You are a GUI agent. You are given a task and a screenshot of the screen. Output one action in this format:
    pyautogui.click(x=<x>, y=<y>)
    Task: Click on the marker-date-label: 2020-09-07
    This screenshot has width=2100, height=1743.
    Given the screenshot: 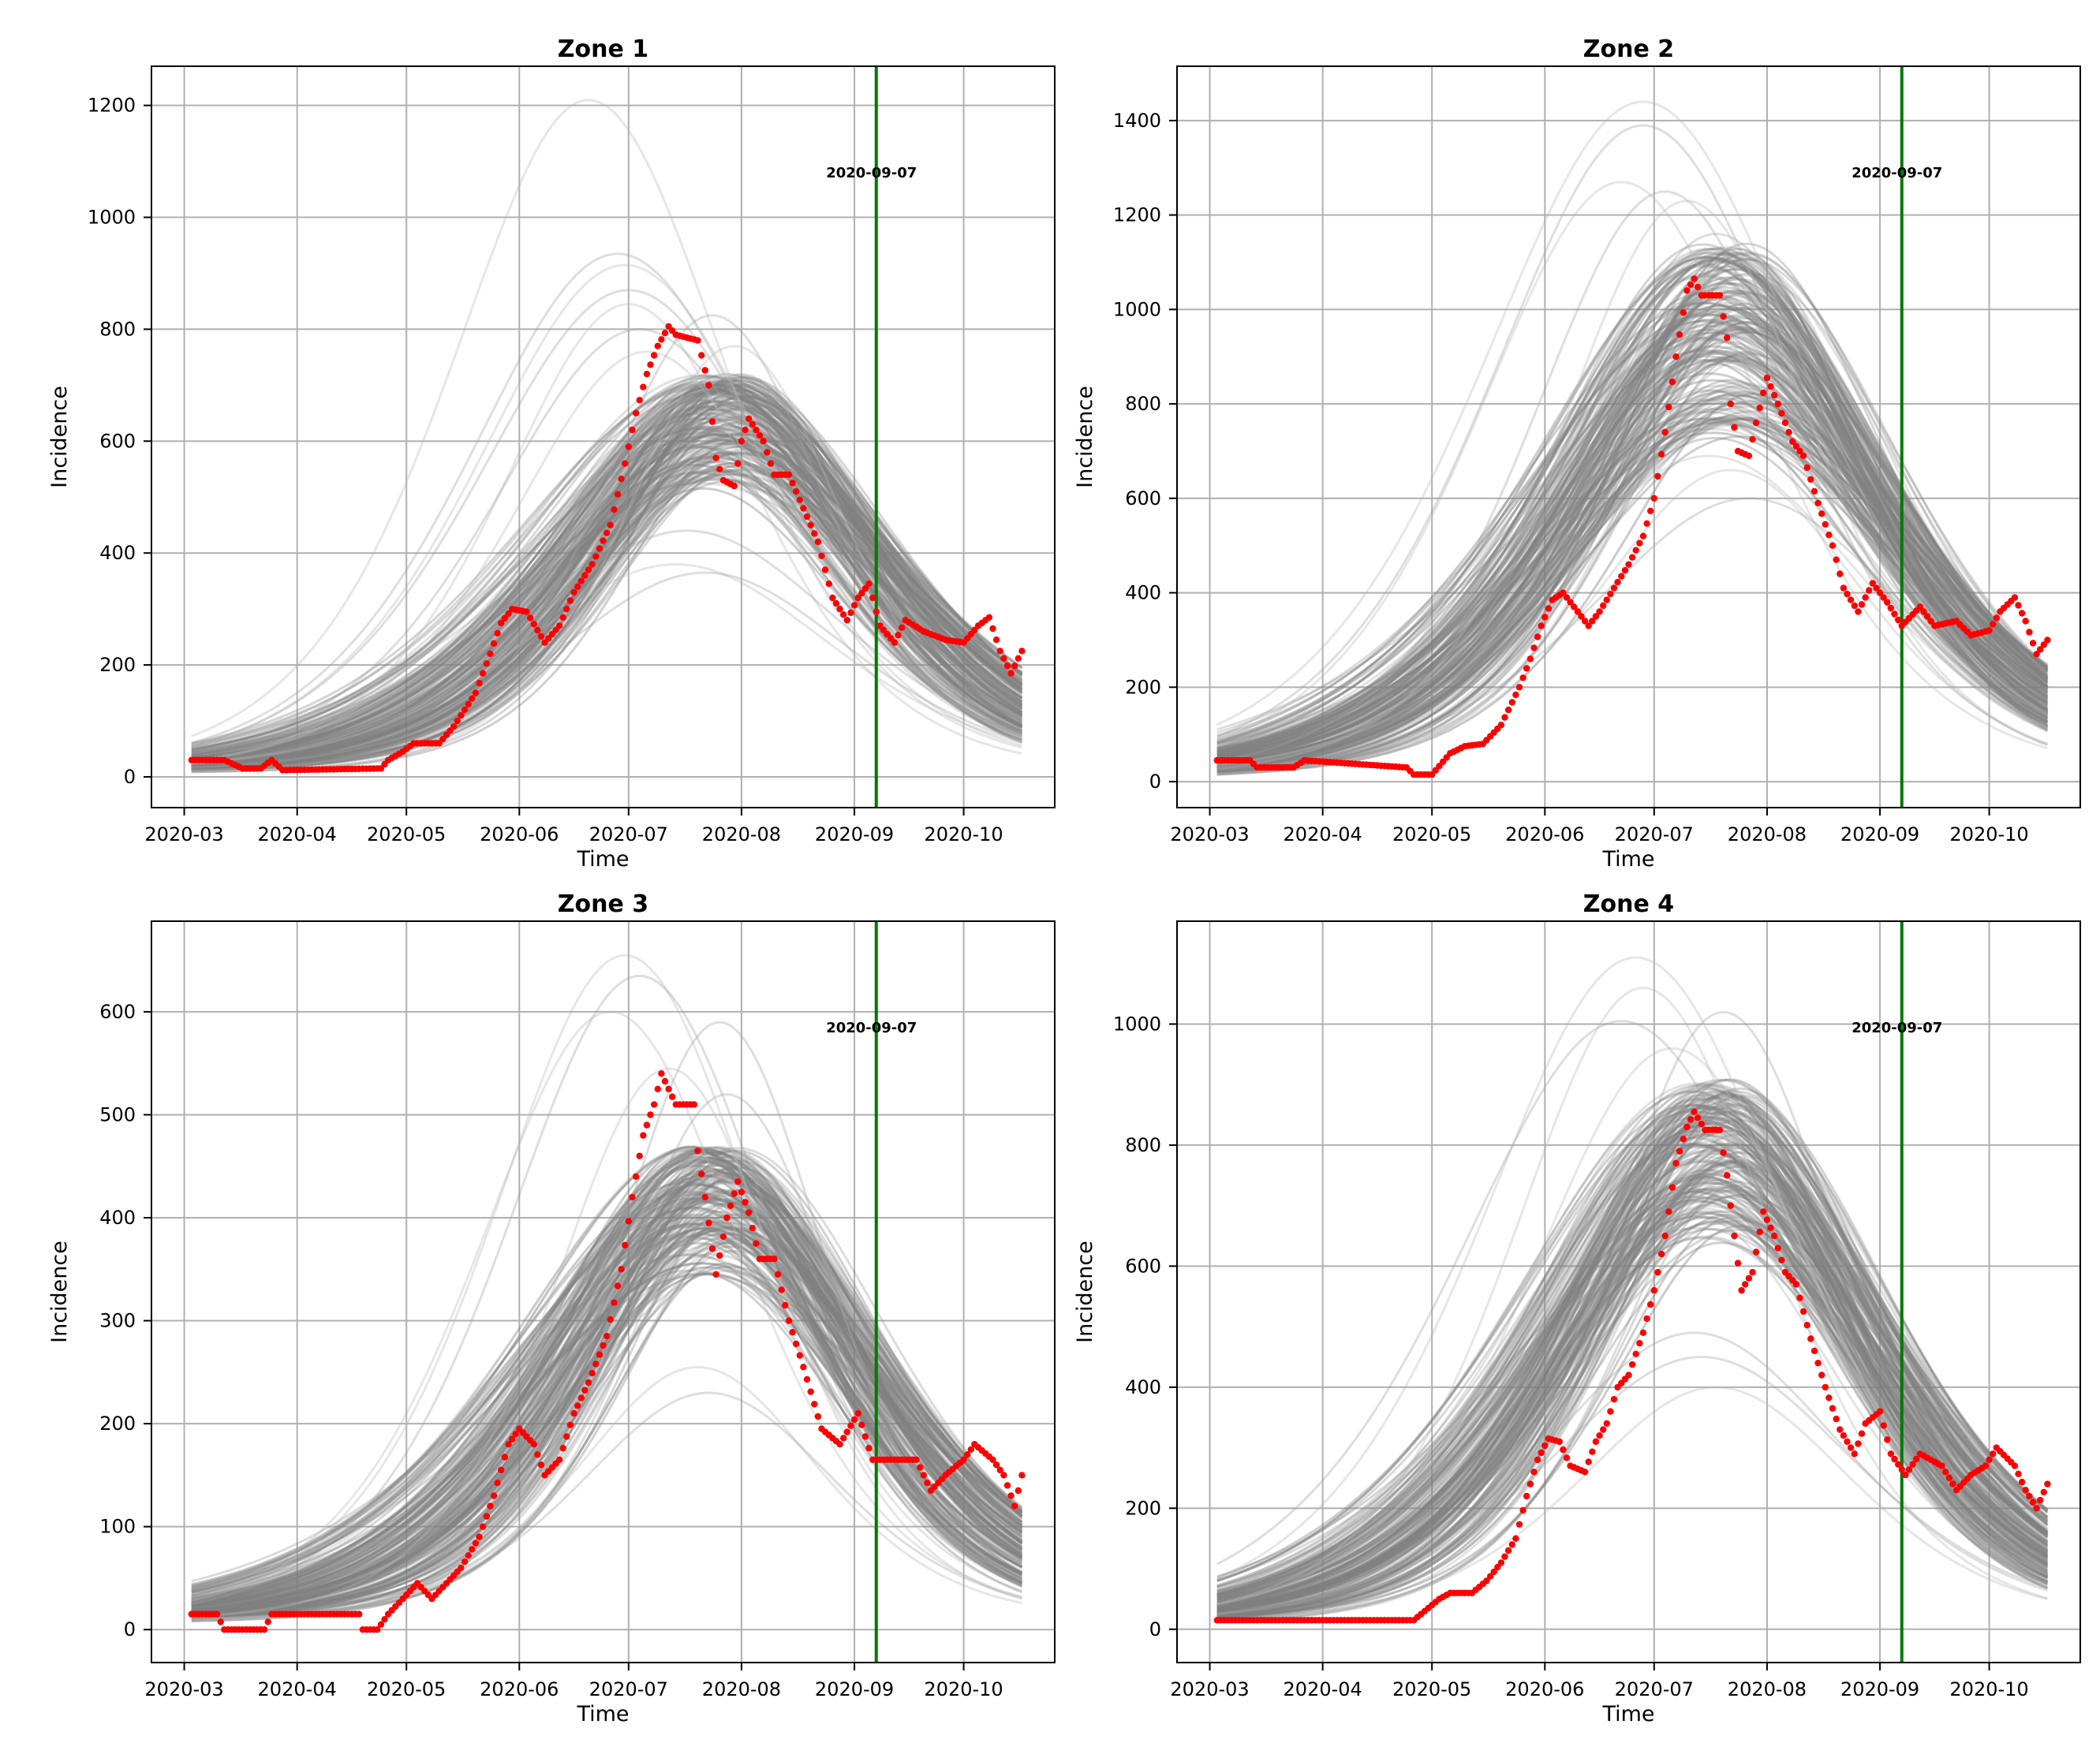 What is the action you would take?
    pyautogui.click(x=1897, y=173)
    